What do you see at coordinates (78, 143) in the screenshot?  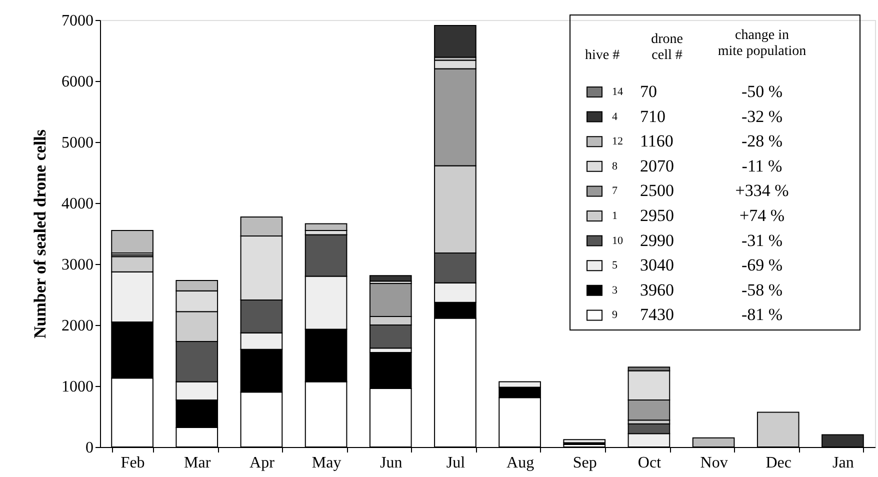 I see `y-tick-label: 5000` at bounding box center [78, 143].